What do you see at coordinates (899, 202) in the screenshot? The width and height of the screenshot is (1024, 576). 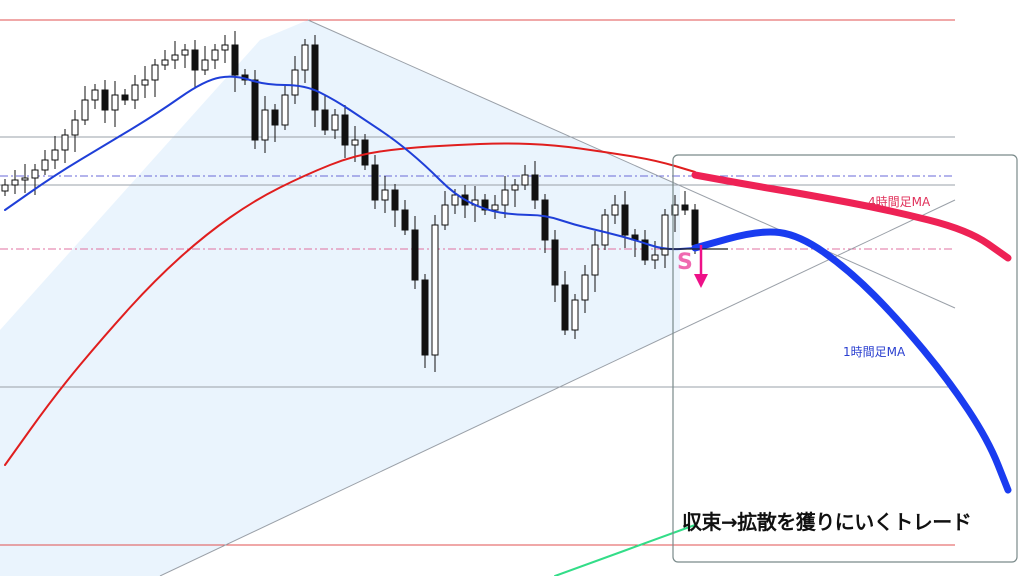 I see `label-4h-ma: 4時間足MA` at bounding box center [899, 202].